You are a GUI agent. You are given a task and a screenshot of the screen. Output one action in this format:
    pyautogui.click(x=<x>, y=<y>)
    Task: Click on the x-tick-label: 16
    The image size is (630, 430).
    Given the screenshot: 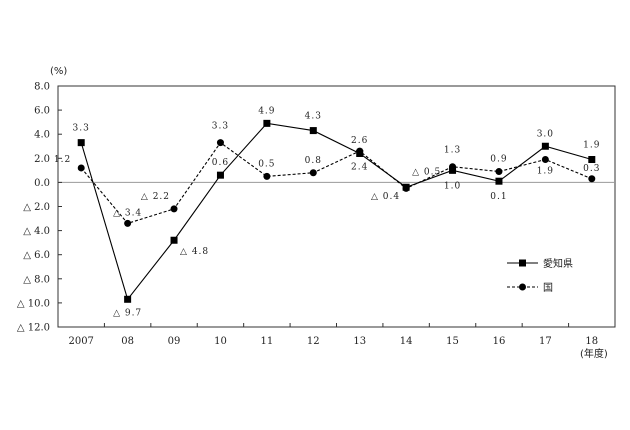 What is the action you would take?
    pyautogui.click(x=499, y=341)
    